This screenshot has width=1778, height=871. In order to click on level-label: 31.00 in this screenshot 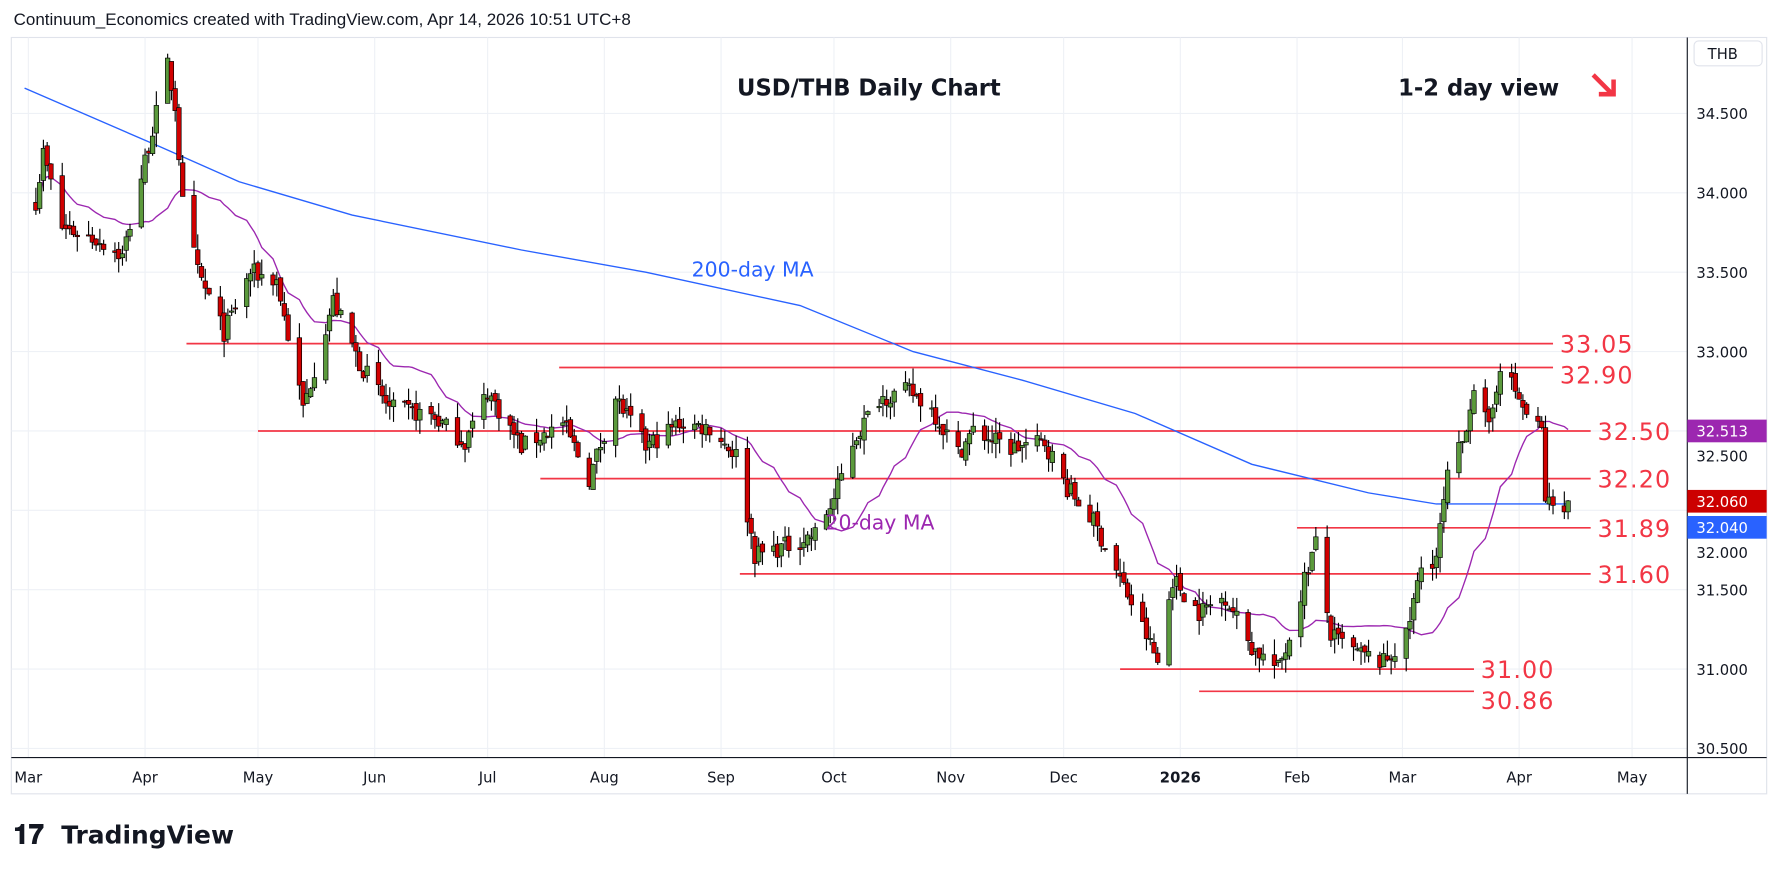, I will do `click(1518, 670)`.